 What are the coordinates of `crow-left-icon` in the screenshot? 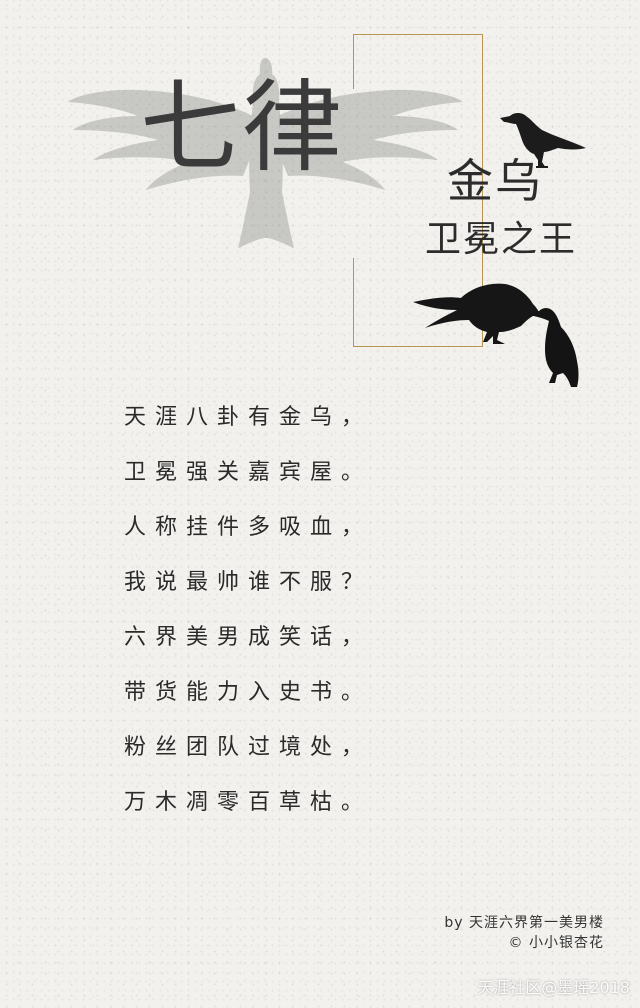 It's located at (477, 313).